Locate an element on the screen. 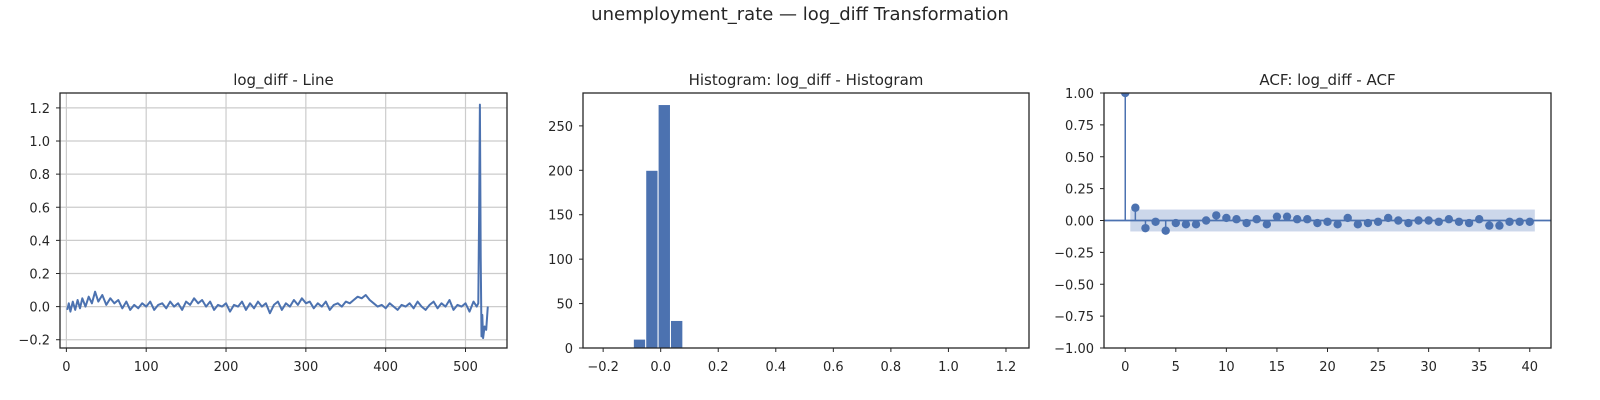 The width and height of the screenshot is (1600, 400). x-tick-label: 15 is located at coordinates (1277, 367).